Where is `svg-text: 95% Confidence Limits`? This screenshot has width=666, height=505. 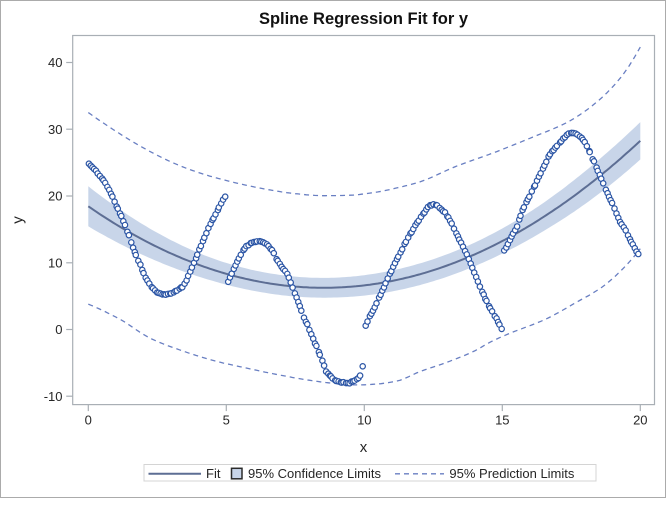 svg-text: 95% Confidence Limits is located at coordinates (314, 473).